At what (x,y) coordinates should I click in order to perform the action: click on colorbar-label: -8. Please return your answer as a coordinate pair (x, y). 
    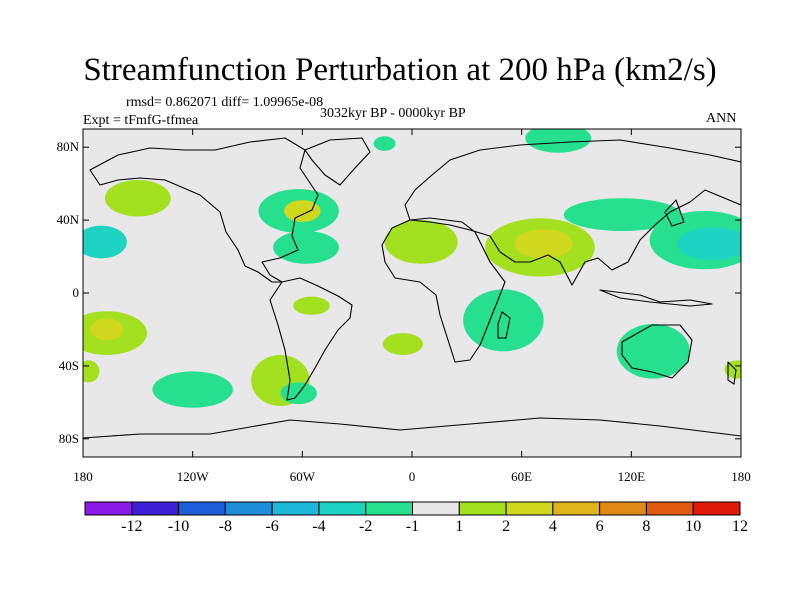
    Looking at the image, I should click on (225, 526).